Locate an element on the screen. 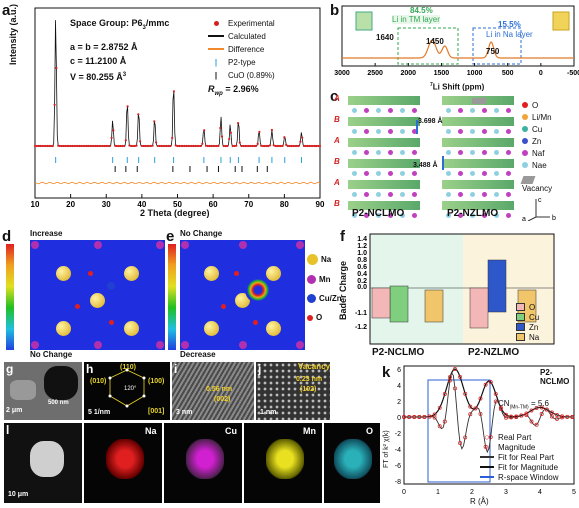 This screenshot has width=579, height=508. r-space-window is located at coordinates (459, 431).